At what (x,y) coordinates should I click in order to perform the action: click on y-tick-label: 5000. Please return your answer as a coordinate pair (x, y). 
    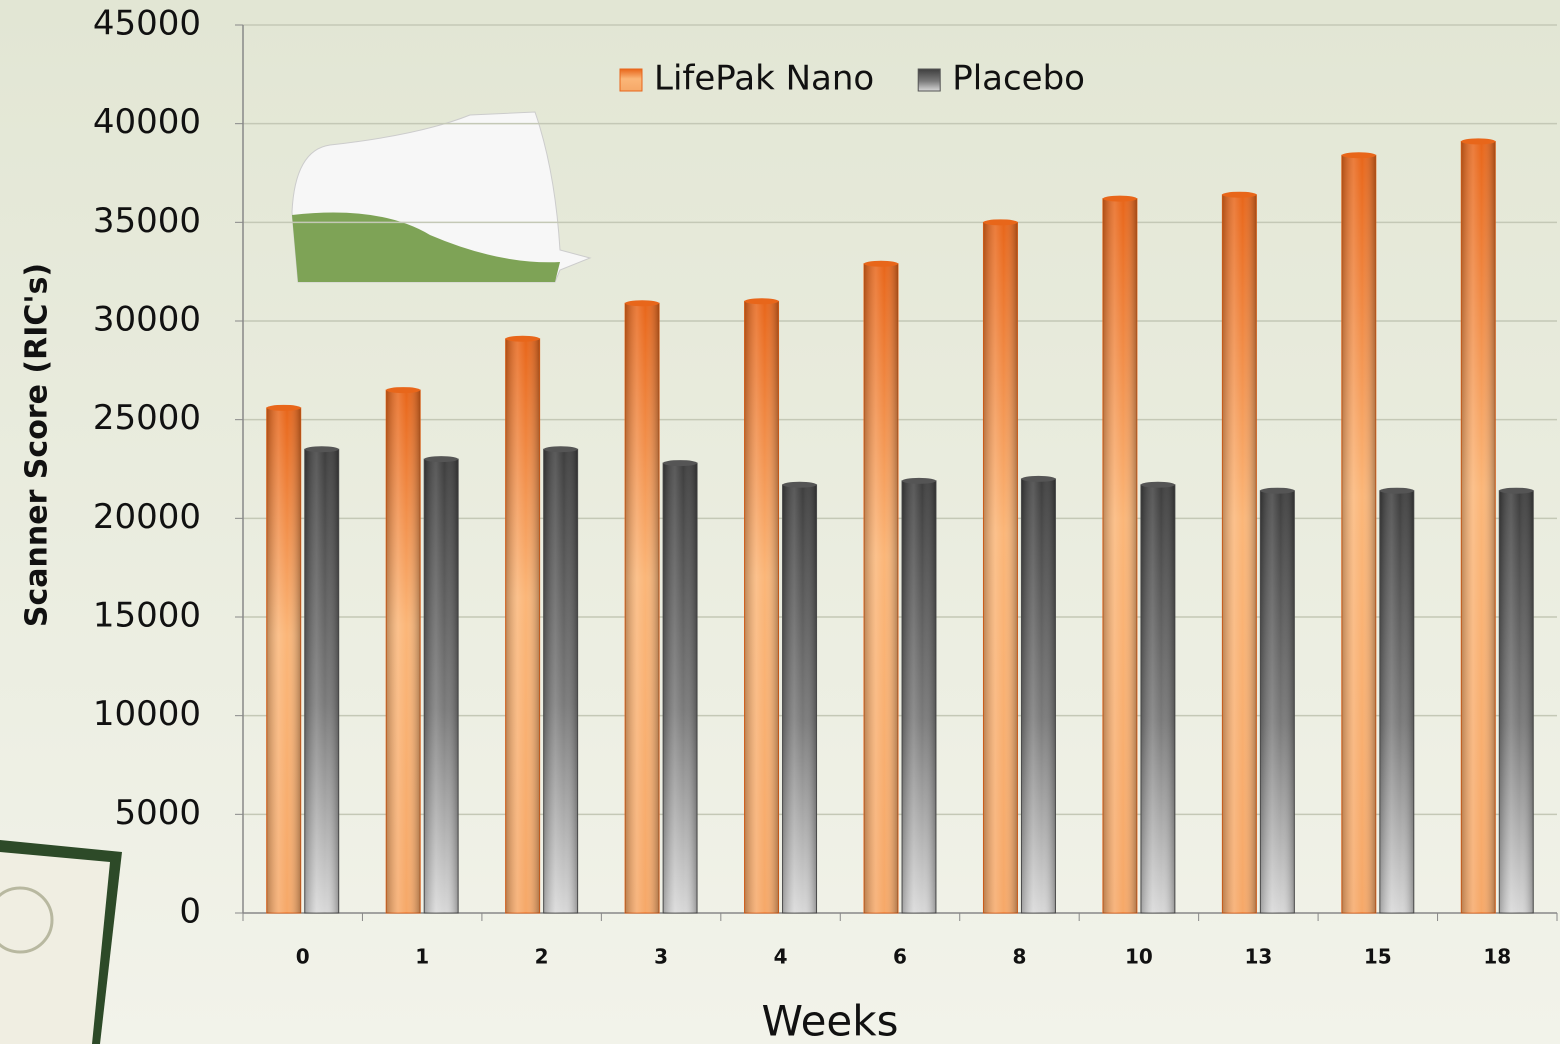
    Looking at the image, I should click on (157, 813).